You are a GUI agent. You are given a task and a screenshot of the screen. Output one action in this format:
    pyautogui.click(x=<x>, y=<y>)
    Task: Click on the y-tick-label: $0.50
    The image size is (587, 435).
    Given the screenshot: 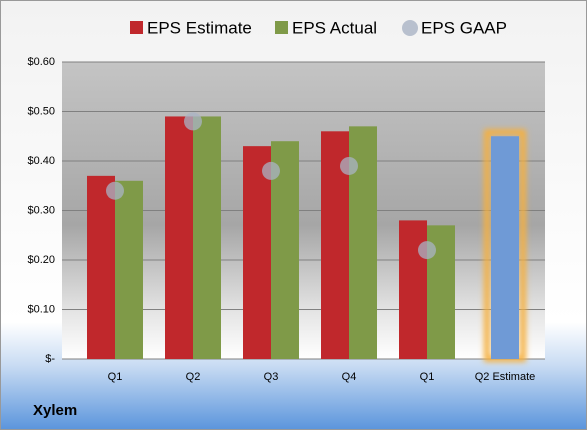 What is the action you would take?
    pyautogui.click(x=41, y=111)
    